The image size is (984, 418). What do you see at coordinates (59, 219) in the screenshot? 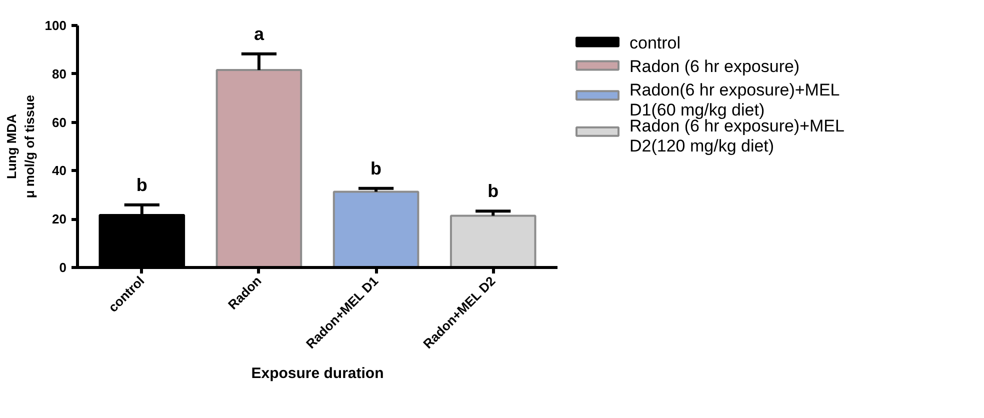
I see `y-tick-label: 20` at bounding box center [59, 219].